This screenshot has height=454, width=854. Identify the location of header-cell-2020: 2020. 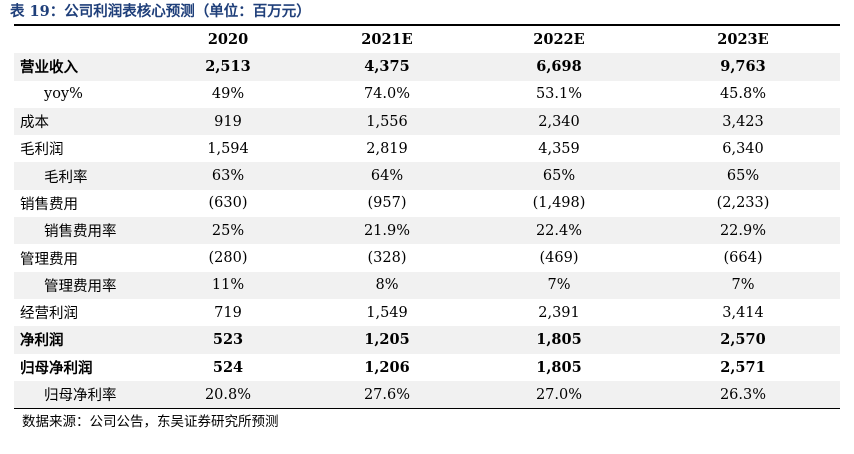
(228, 40).